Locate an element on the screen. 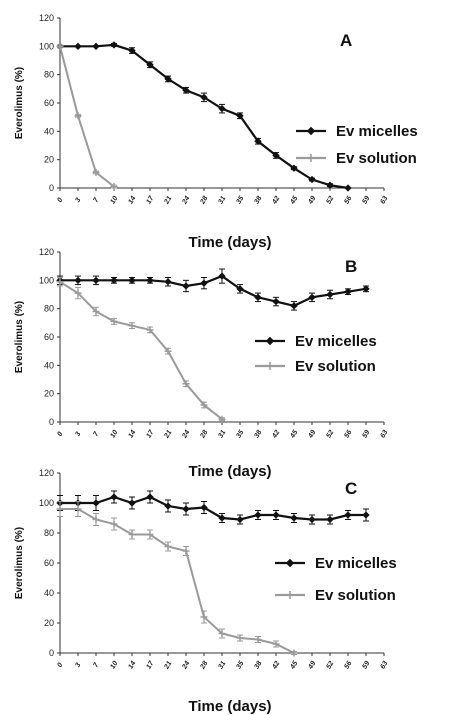  y-tick-label: 120 is located at coordinates (46, 18).